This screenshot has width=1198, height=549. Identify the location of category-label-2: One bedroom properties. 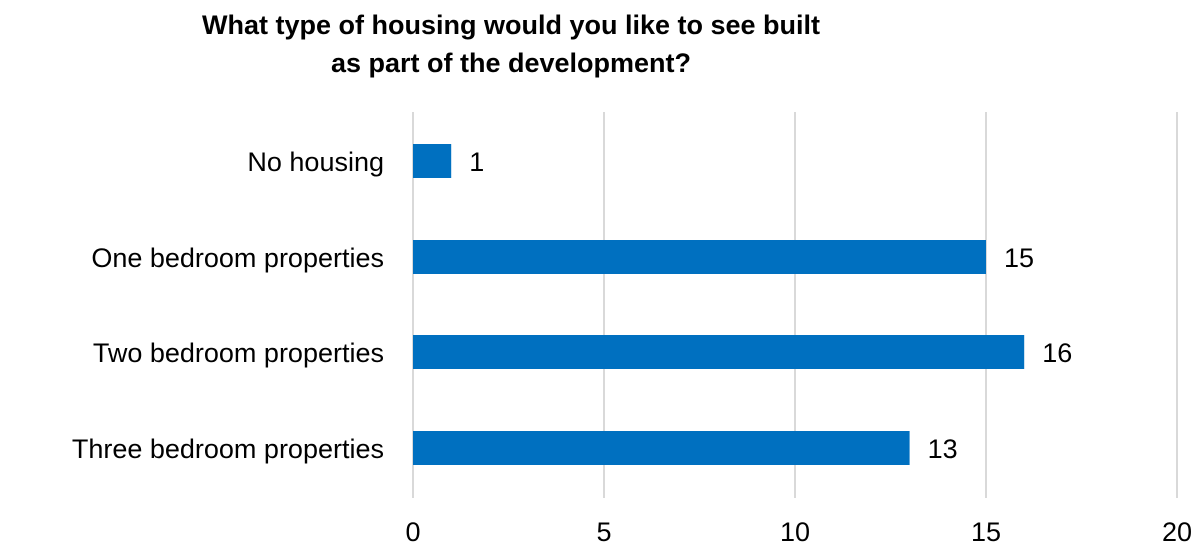
(237, 258).